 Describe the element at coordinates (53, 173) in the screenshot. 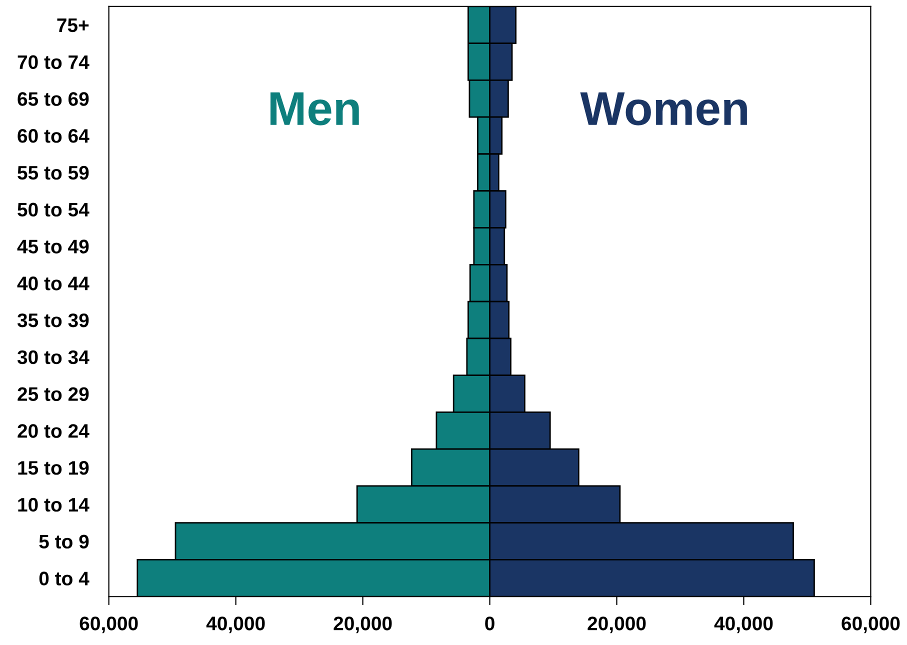

I see `y-tick-label: 55 to 59` at that location.